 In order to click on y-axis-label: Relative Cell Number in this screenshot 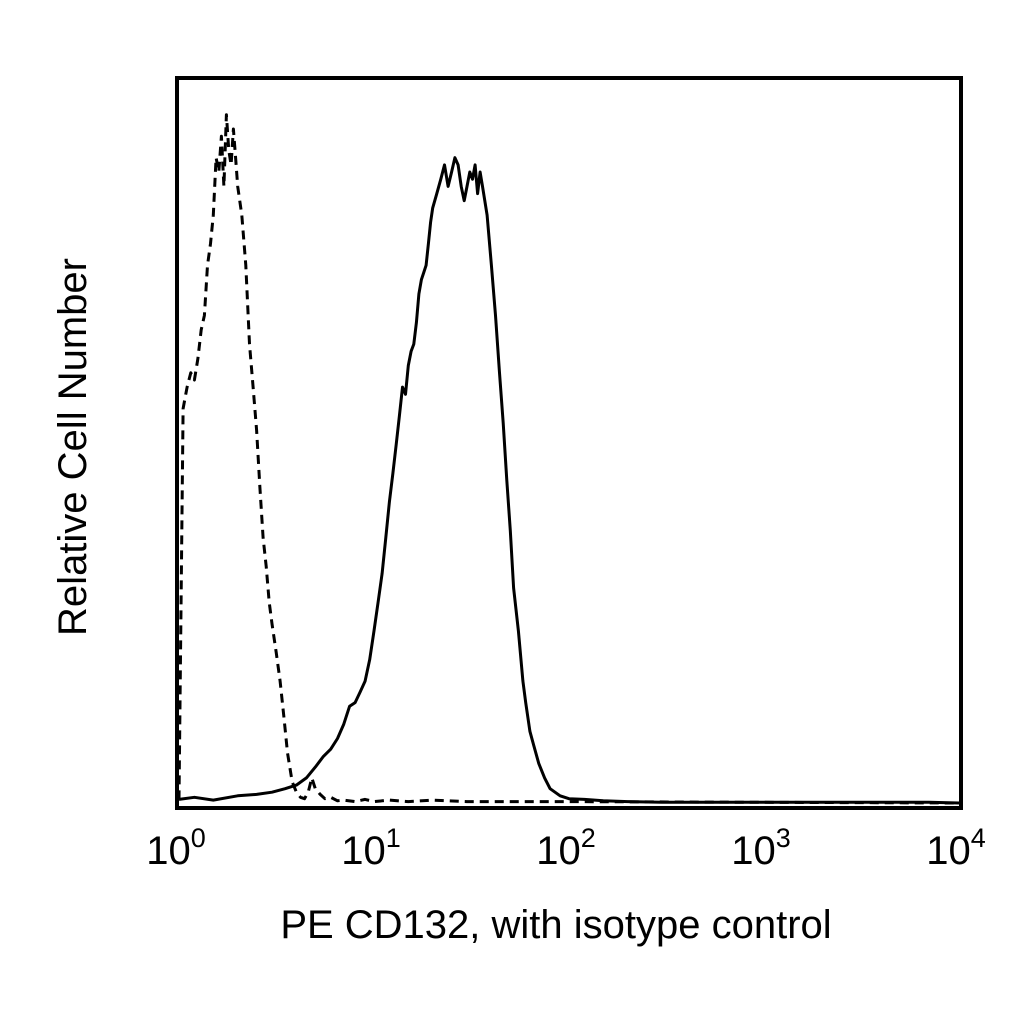, I will do `click(73, 447)`.